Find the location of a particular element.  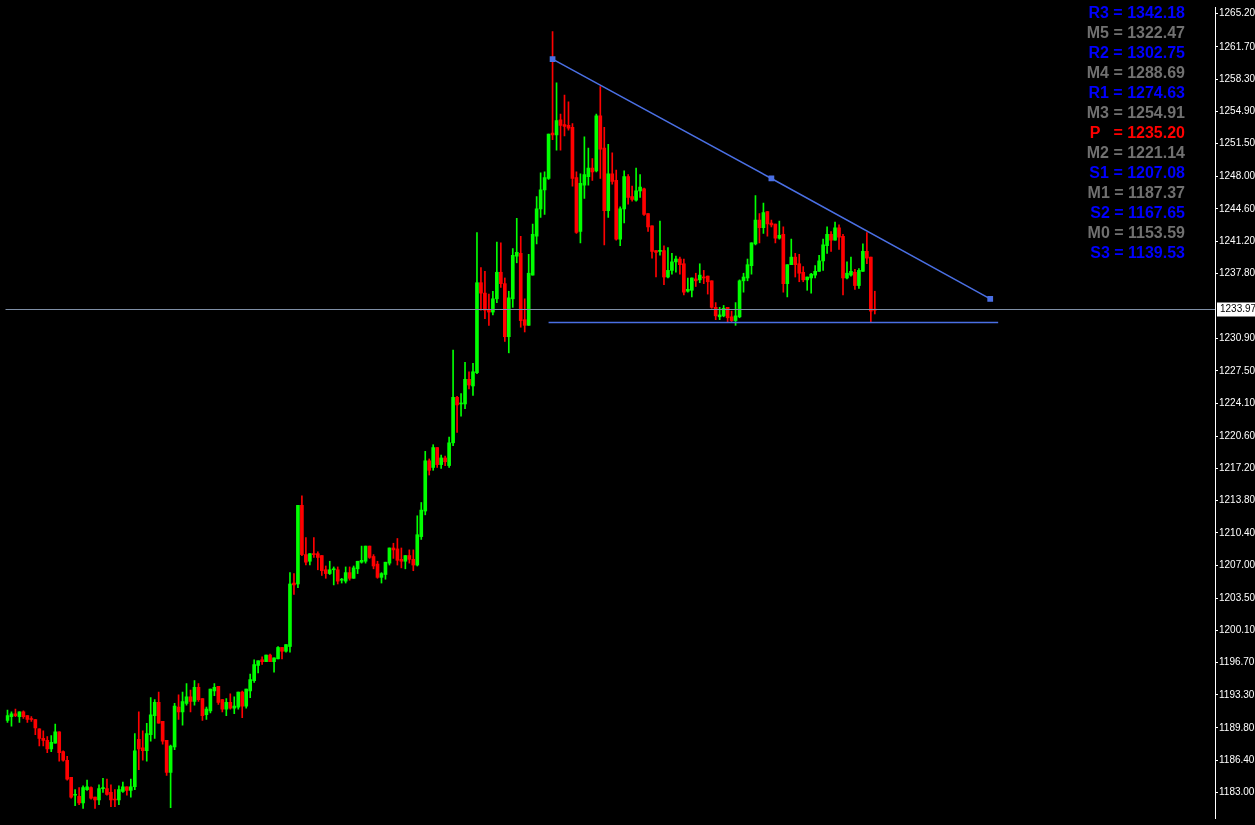

y-tick-label: 1230.90 is located at coordinates (1237, 338).